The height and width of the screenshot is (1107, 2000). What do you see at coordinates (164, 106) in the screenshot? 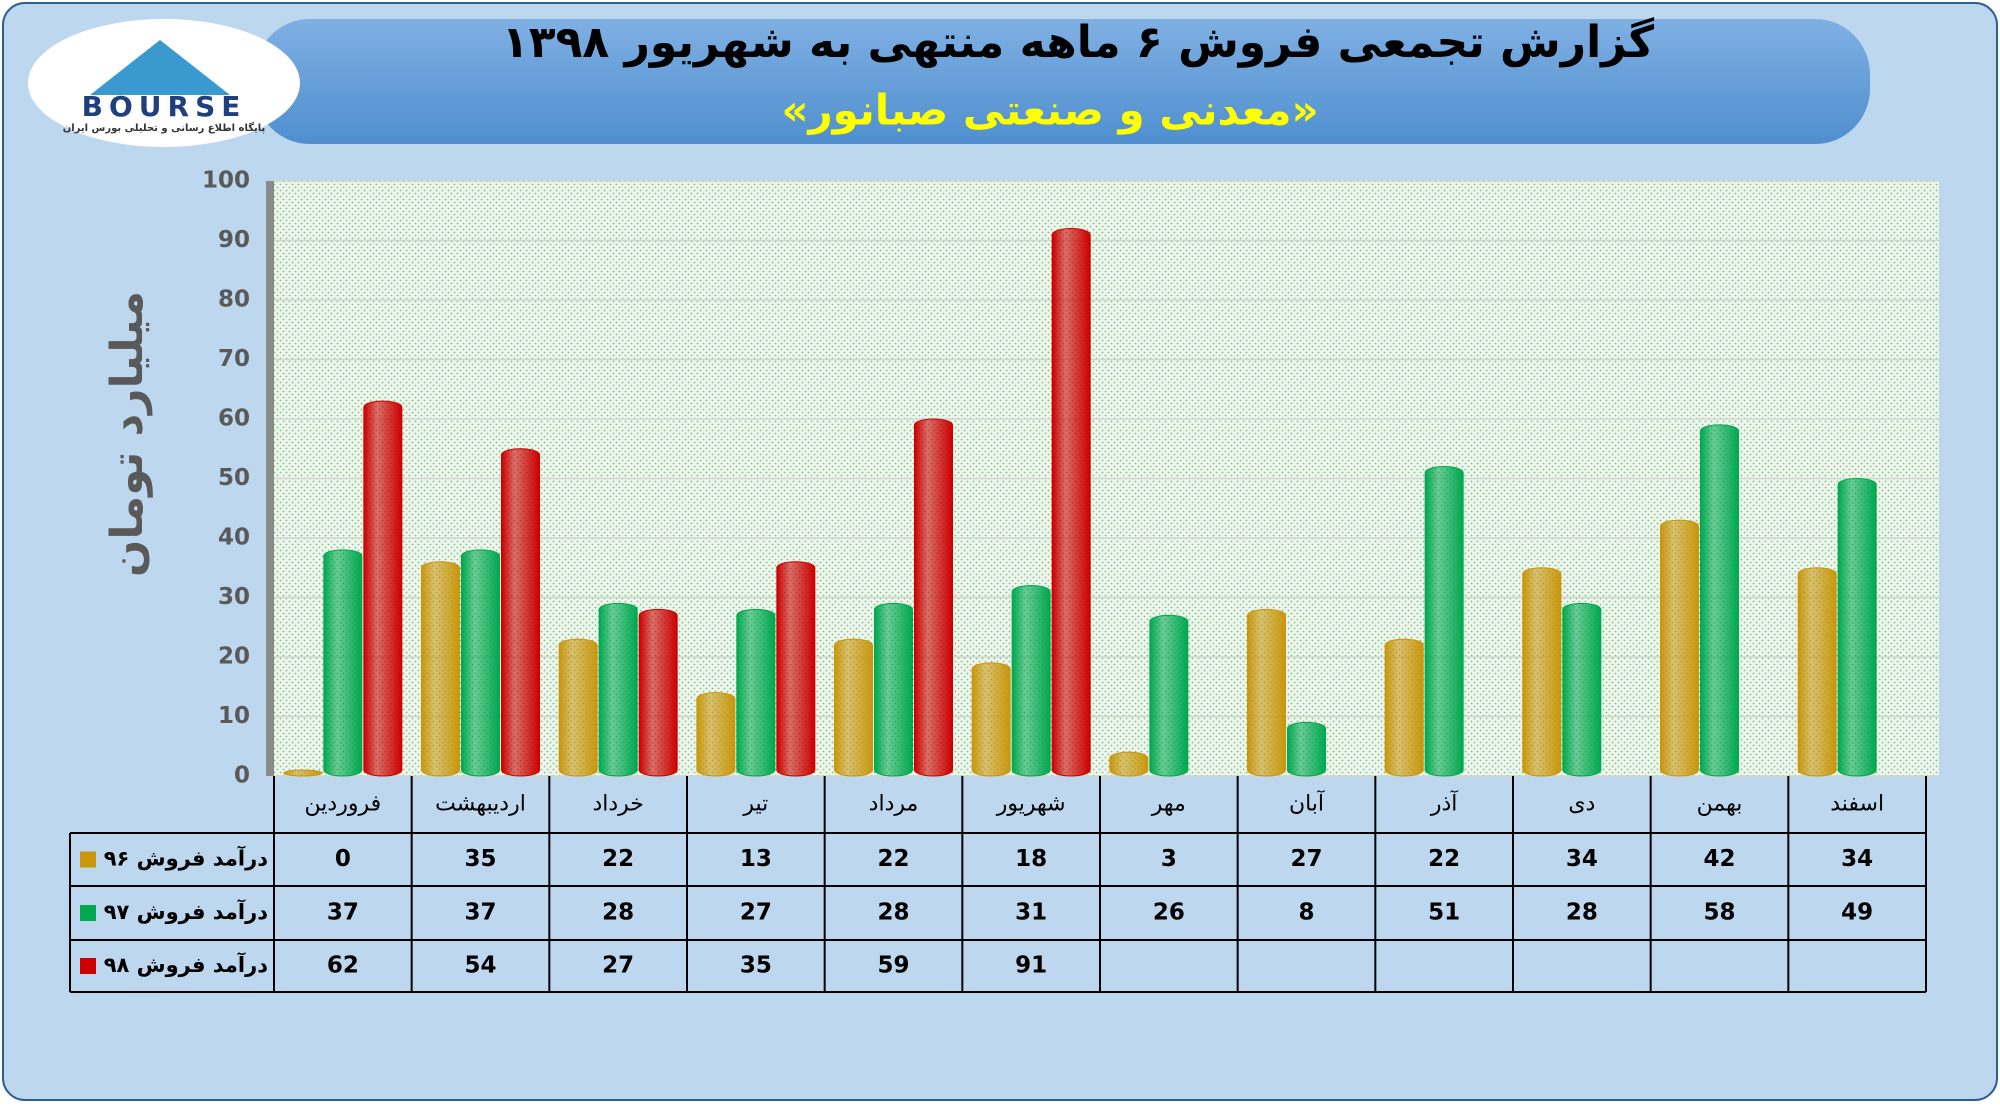
I see `logo-text: BOURSE` at bounding box center [164, 106].